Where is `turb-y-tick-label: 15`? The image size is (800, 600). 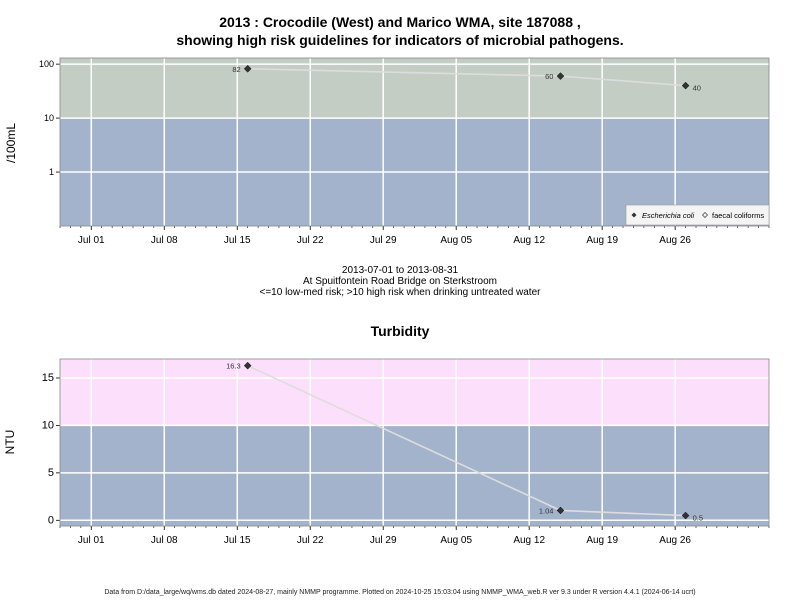 turb-y-tick-label: 15 is located at coordinates (48, 378).